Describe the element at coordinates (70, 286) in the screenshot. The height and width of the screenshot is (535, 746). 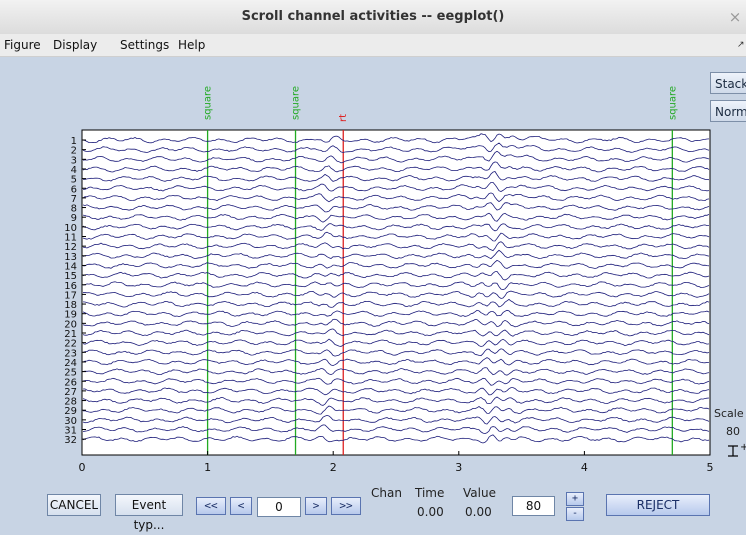
I see `channel-label: 16` at that location.